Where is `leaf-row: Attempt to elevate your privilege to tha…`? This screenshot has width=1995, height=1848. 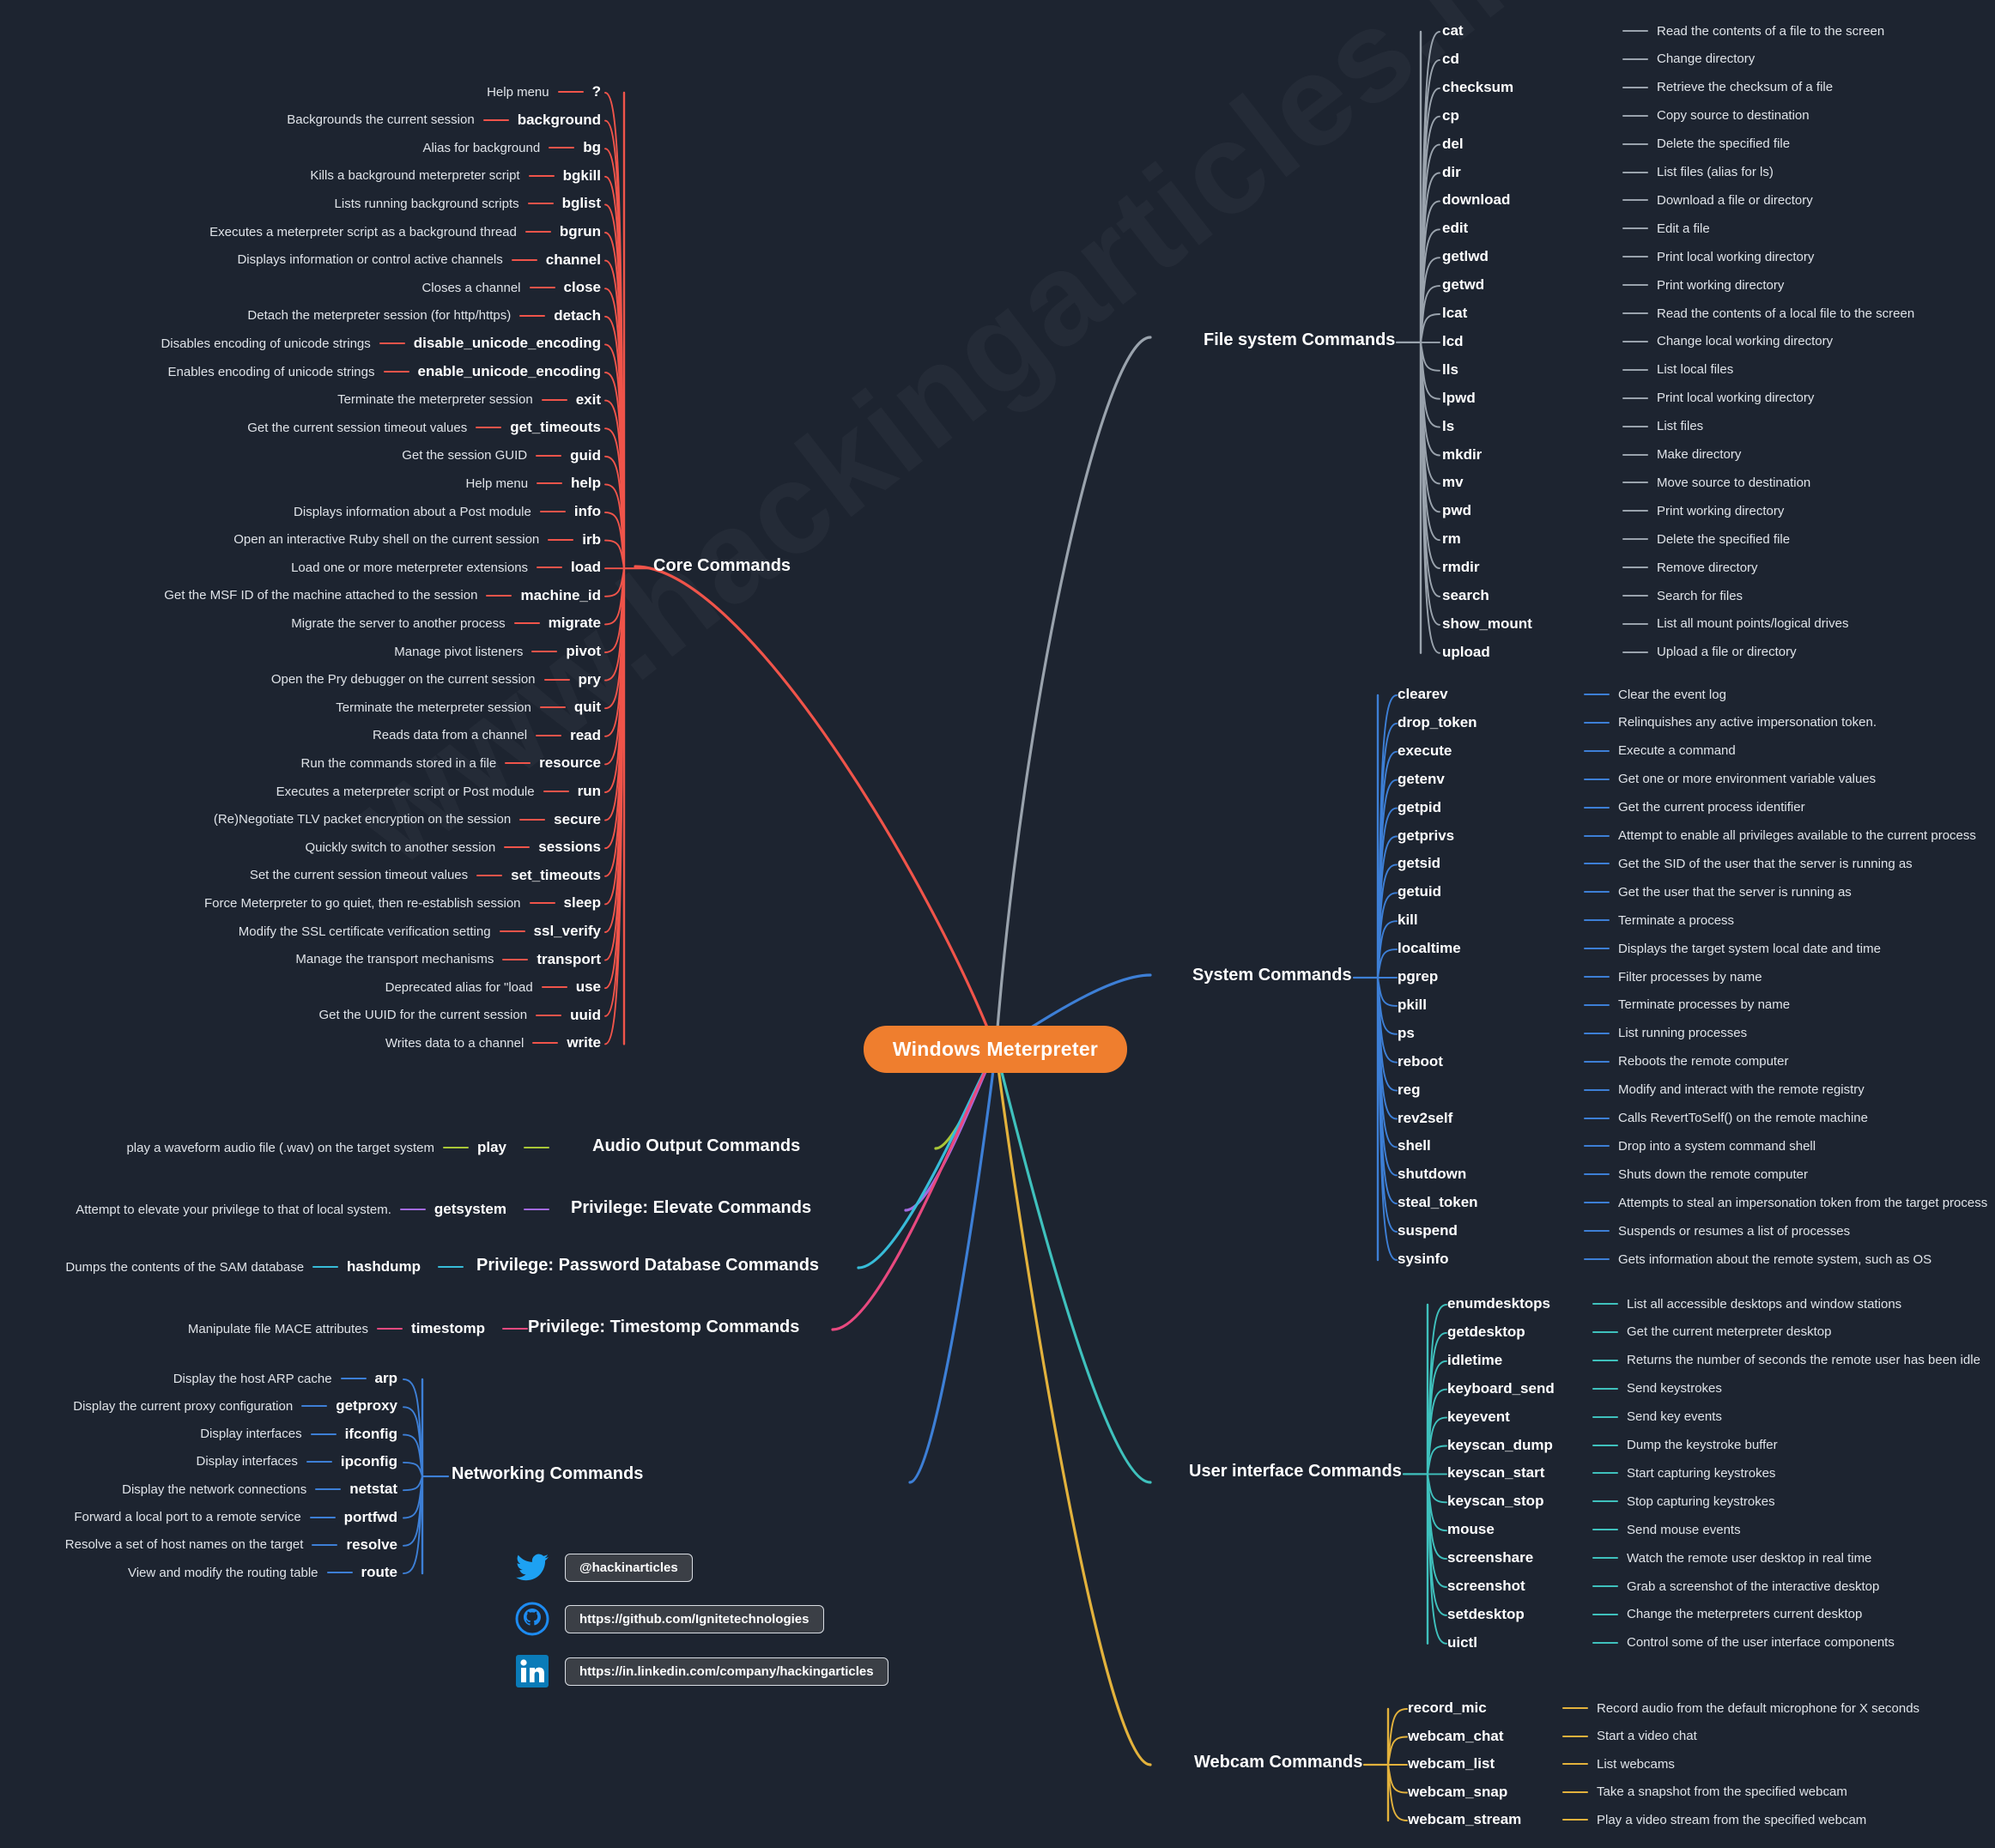
leaf-row: Attempt to elevate your privilege to tha… is located at coordinates (253, 1209).